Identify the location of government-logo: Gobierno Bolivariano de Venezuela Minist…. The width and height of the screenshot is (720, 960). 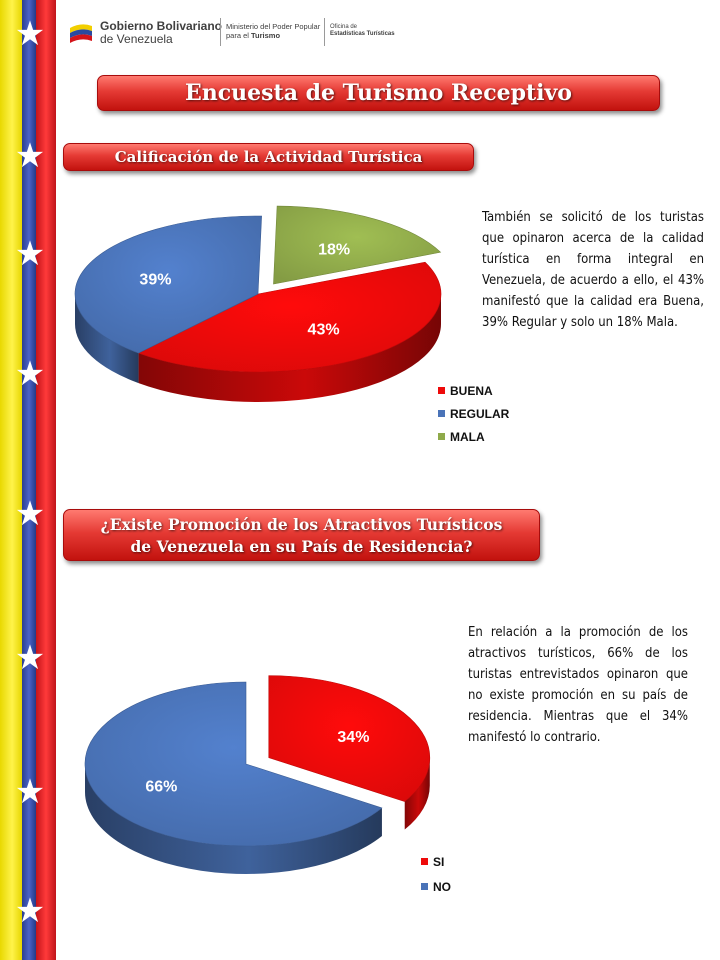
(238, 31).